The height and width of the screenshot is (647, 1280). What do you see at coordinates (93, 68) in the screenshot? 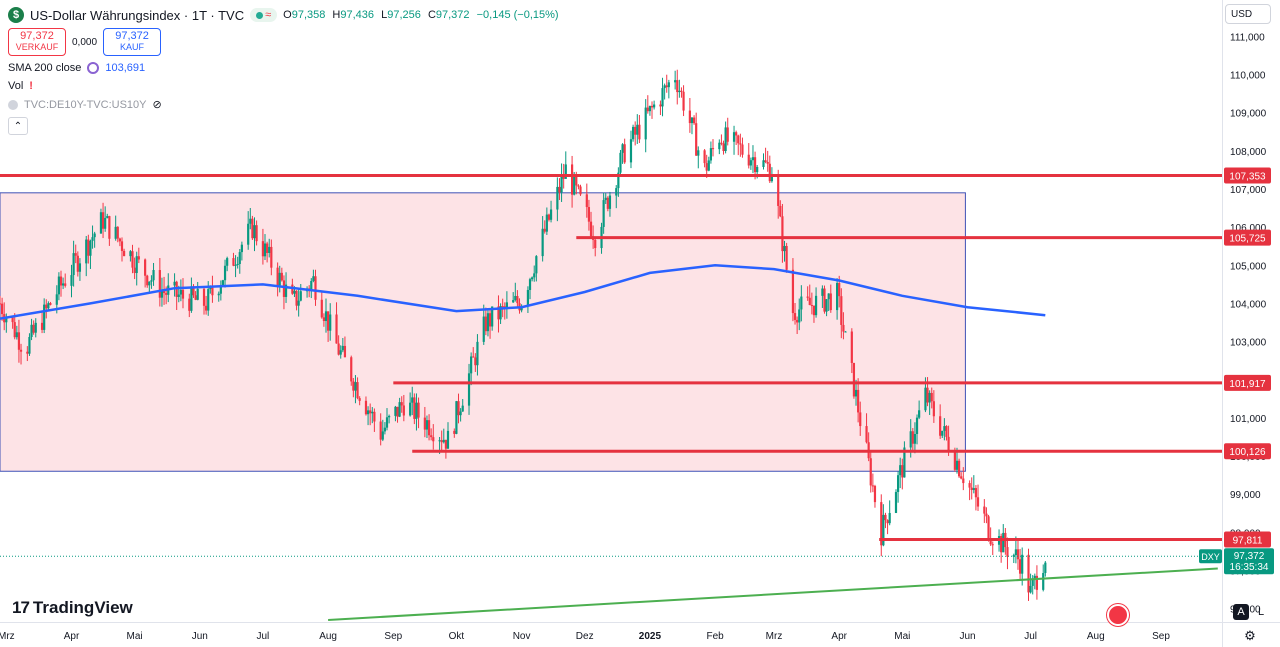
I see `cycle-icon` at bounding box center [93, 68].